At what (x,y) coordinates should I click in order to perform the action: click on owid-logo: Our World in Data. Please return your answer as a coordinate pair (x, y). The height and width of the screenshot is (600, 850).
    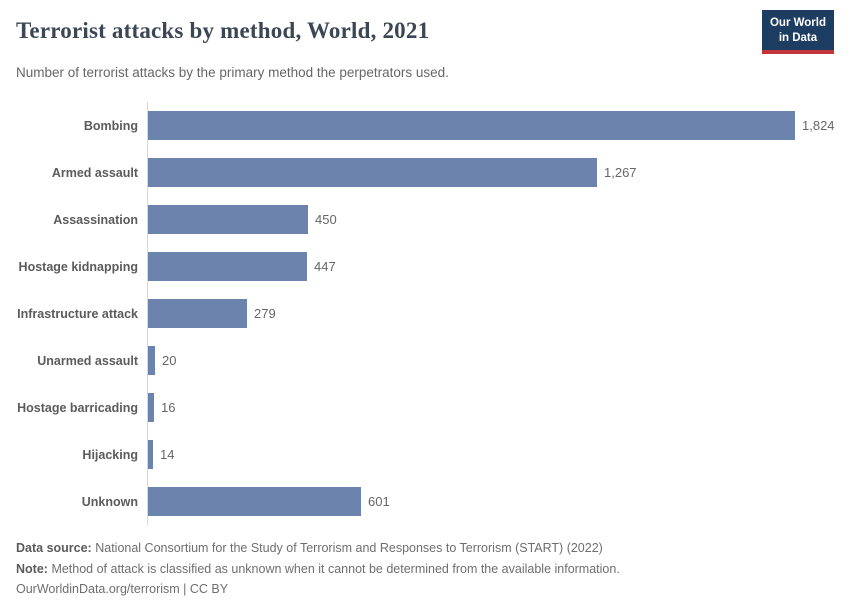
    Looking at the image, I should click on (797, 32).